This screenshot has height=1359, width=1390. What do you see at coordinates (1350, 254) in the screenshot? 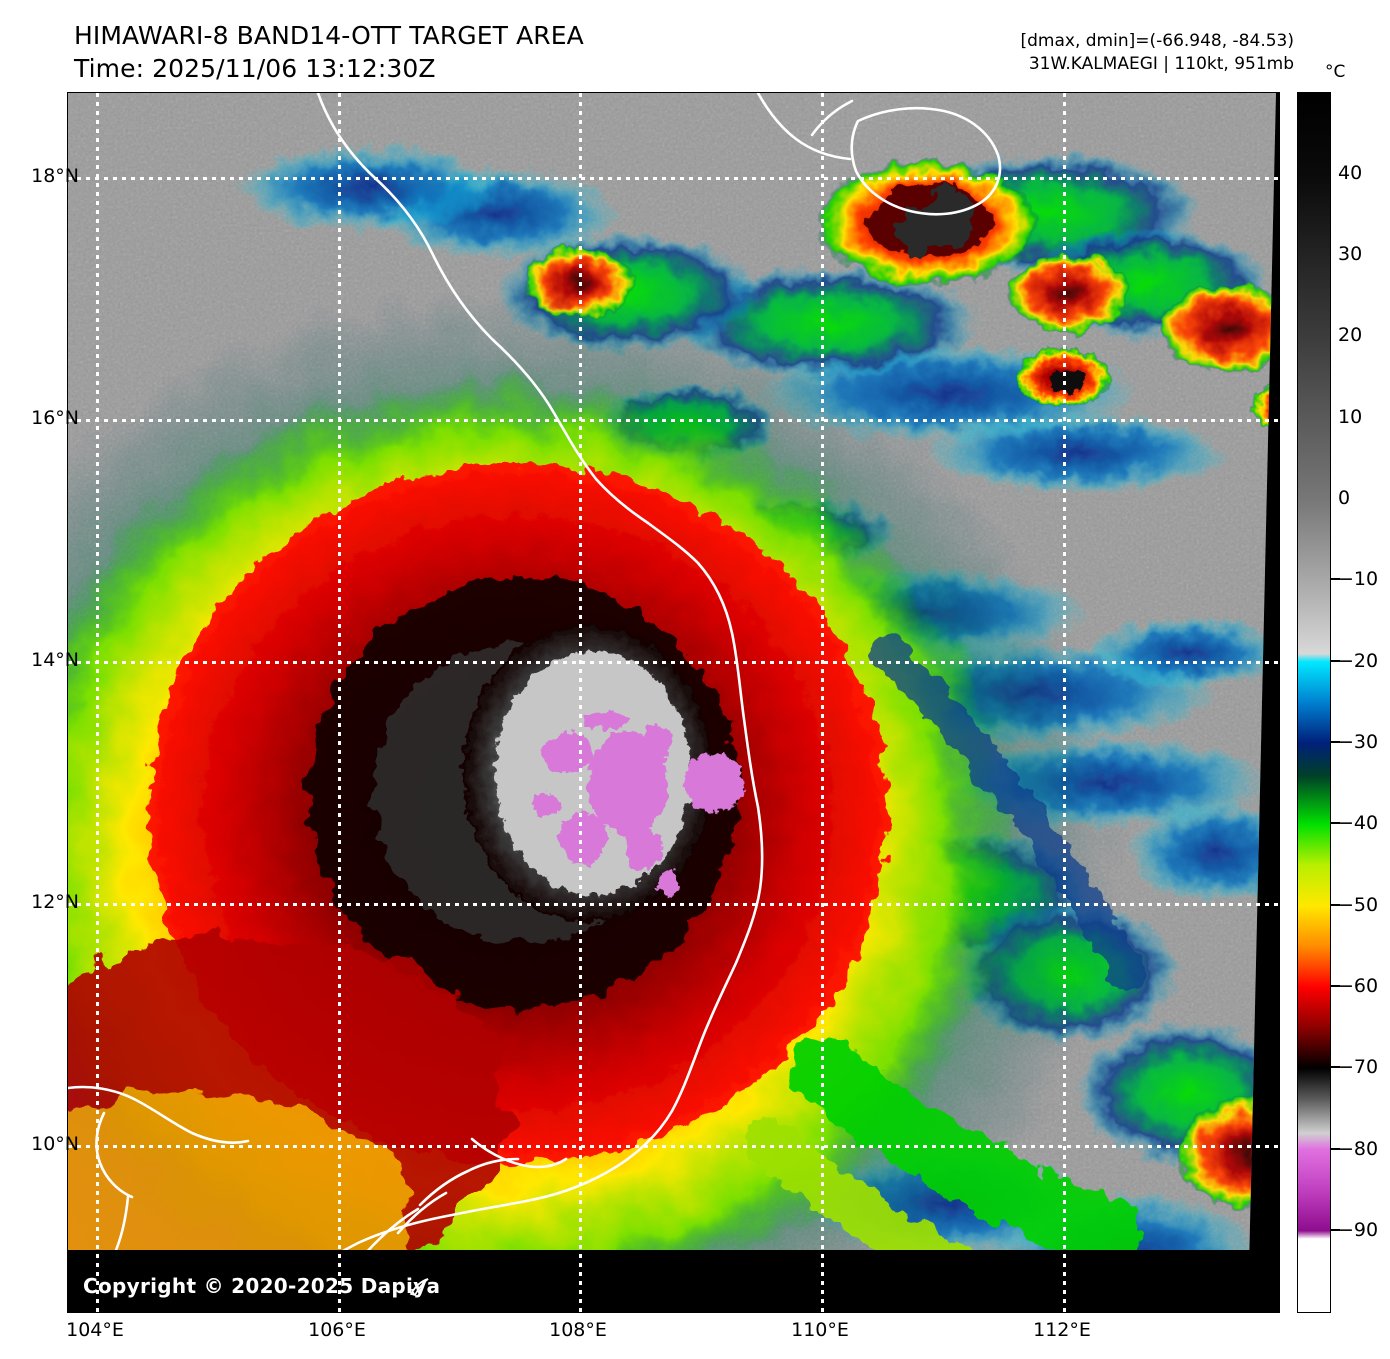
I see `cbtick--30: 30` at bounding box center [1350, 254].